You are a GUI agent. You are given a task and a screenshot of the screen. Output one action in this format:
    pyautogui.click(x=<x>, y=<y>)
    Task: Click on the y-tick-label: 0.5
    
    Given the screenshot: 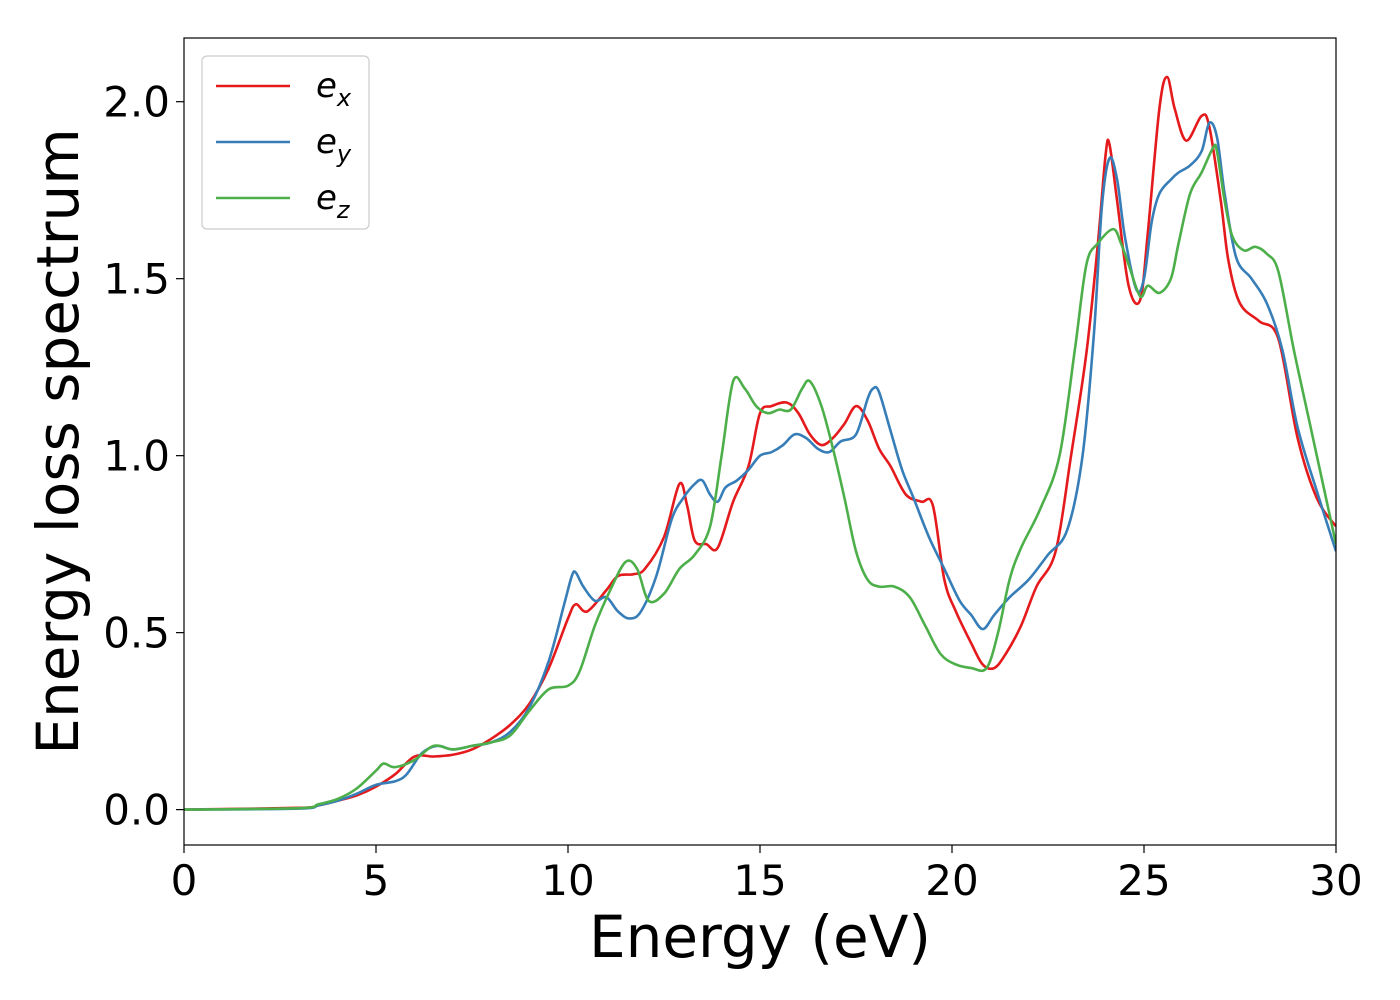 What is the action you would take?
    pyautogui.click(x=136, y=633)
    